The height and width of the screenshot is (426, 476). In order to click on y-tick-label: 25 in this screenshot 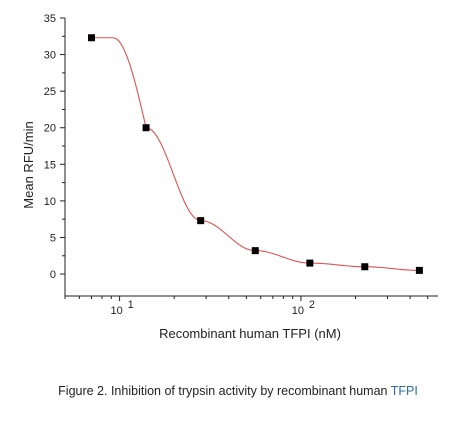, I will do `click(50, 92)`.